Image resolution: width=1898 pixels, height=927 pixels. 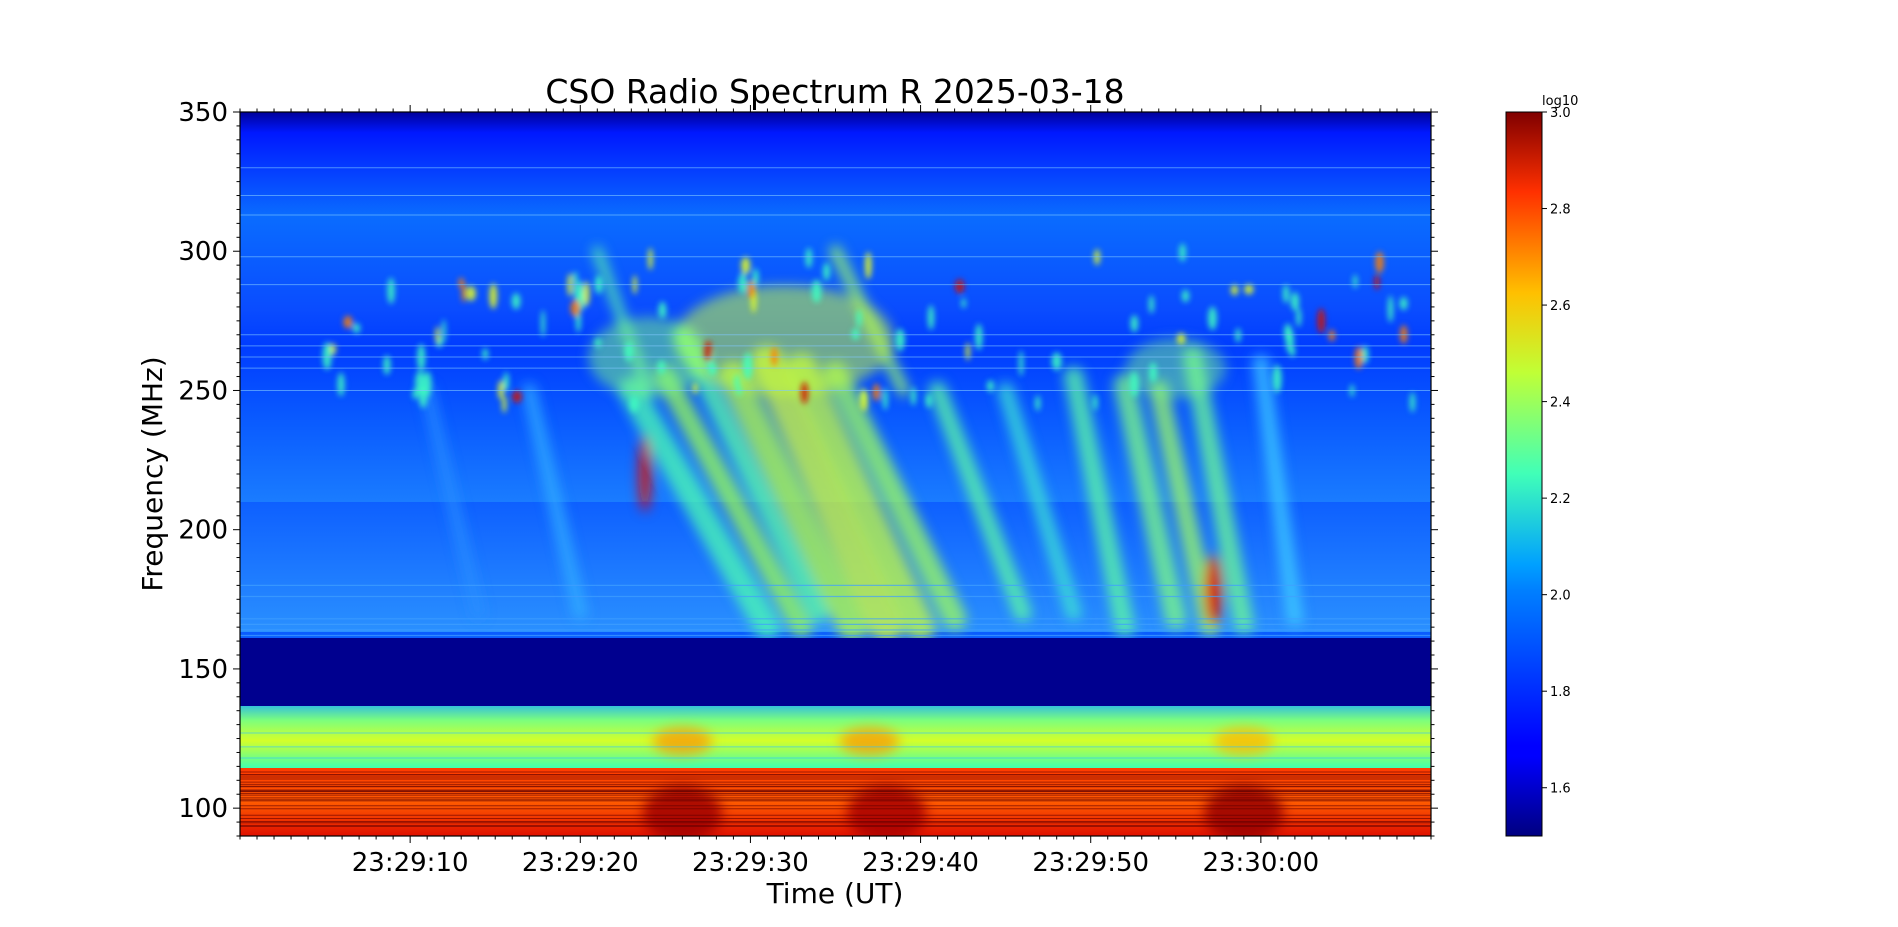 What do you see at coordinates (203, 113) in the screenshot?
I see `y-tick-label: 350` at bounding box center [203, 113].